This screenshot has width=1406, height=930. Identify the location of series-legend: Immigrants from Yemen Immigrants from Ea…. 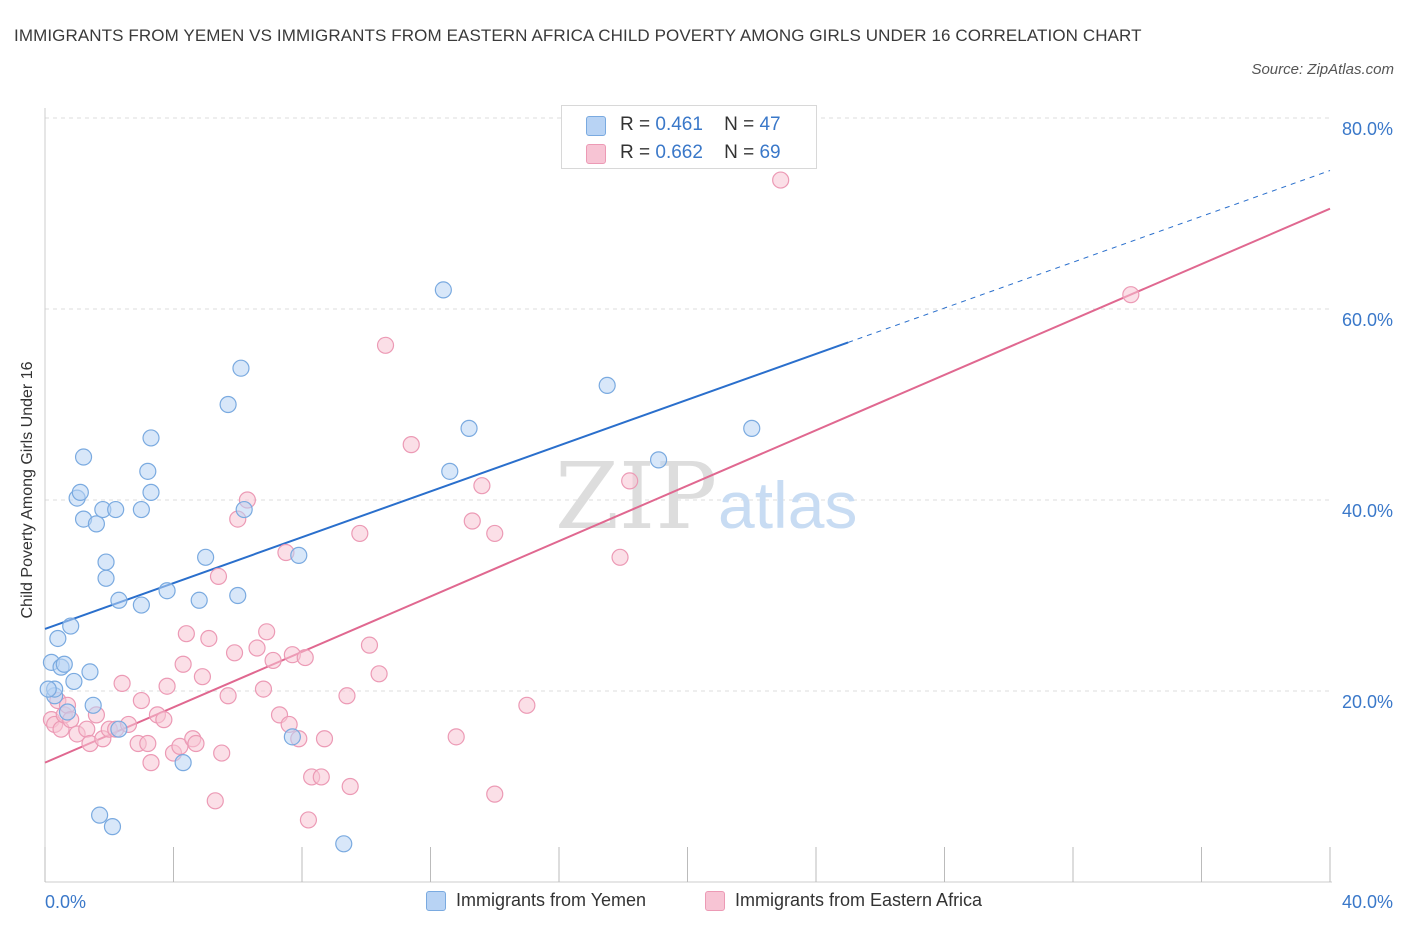
(703, 902).